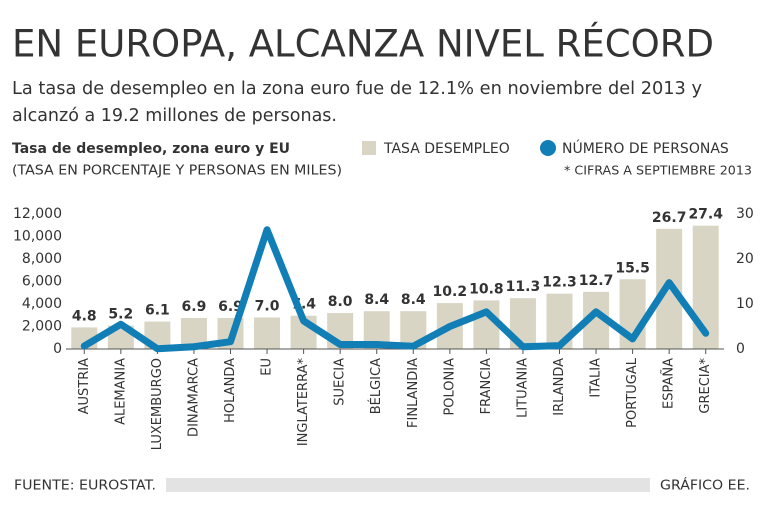 This screenshot has height=509, width=768. Describe the element at coordinates (120, 315) in the screenshot. I see `bar-label: 5.2` at that location.